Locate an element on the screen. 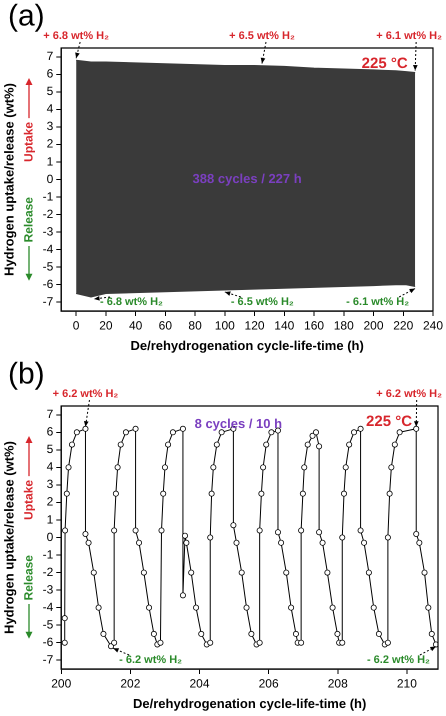 The height and width of the screenshot is (716, 446). x-tick-label: 202 is located at coordinates (130, 683).